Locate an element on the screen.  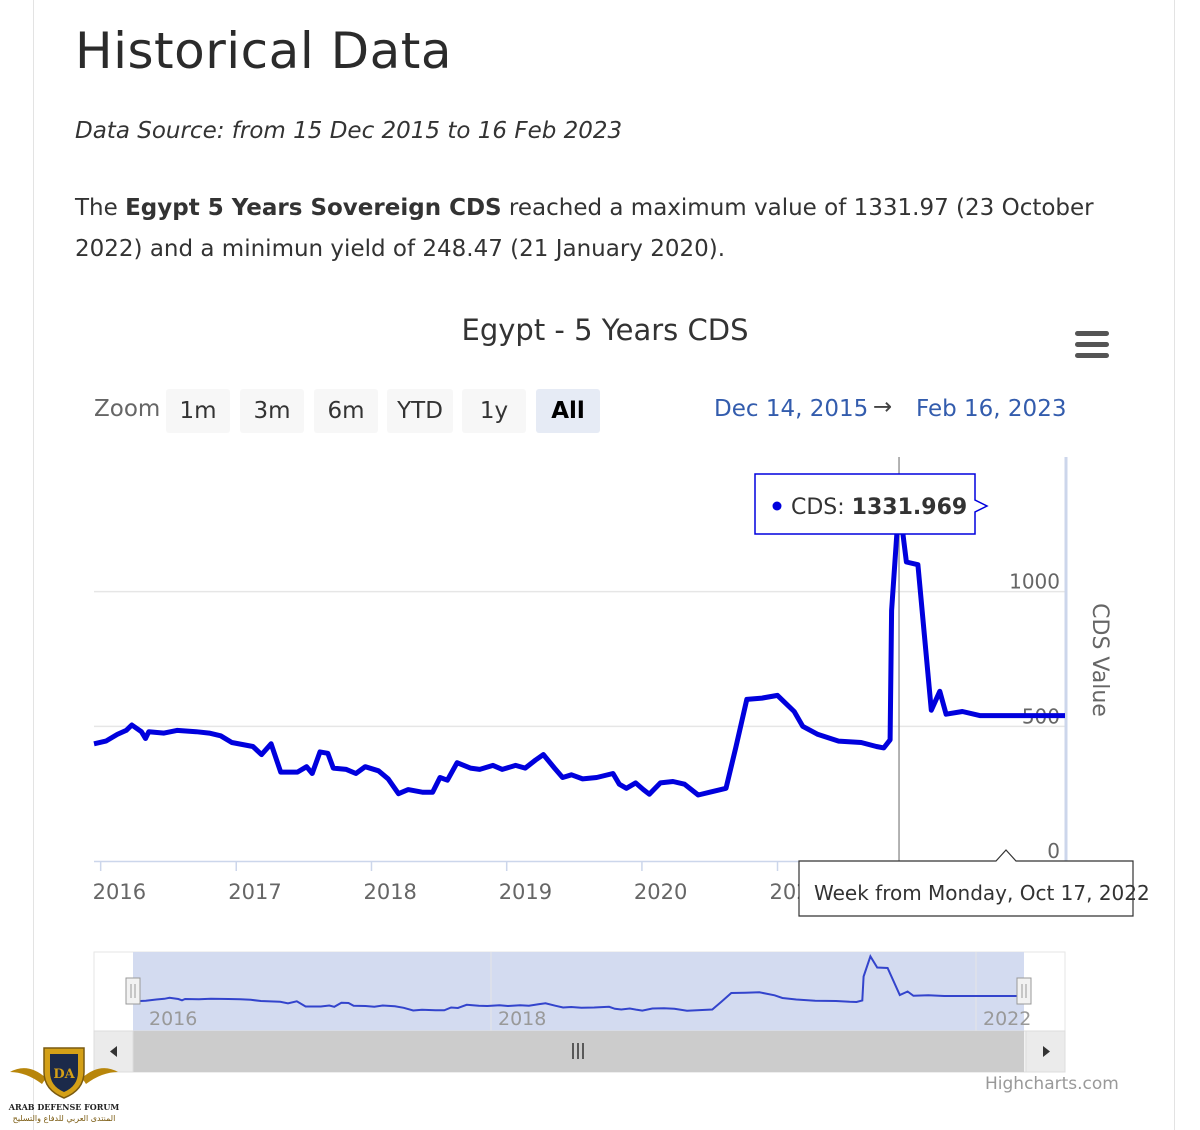
chart-title: Egypt - 5 Years CDS is located at coordinates (605, 330).